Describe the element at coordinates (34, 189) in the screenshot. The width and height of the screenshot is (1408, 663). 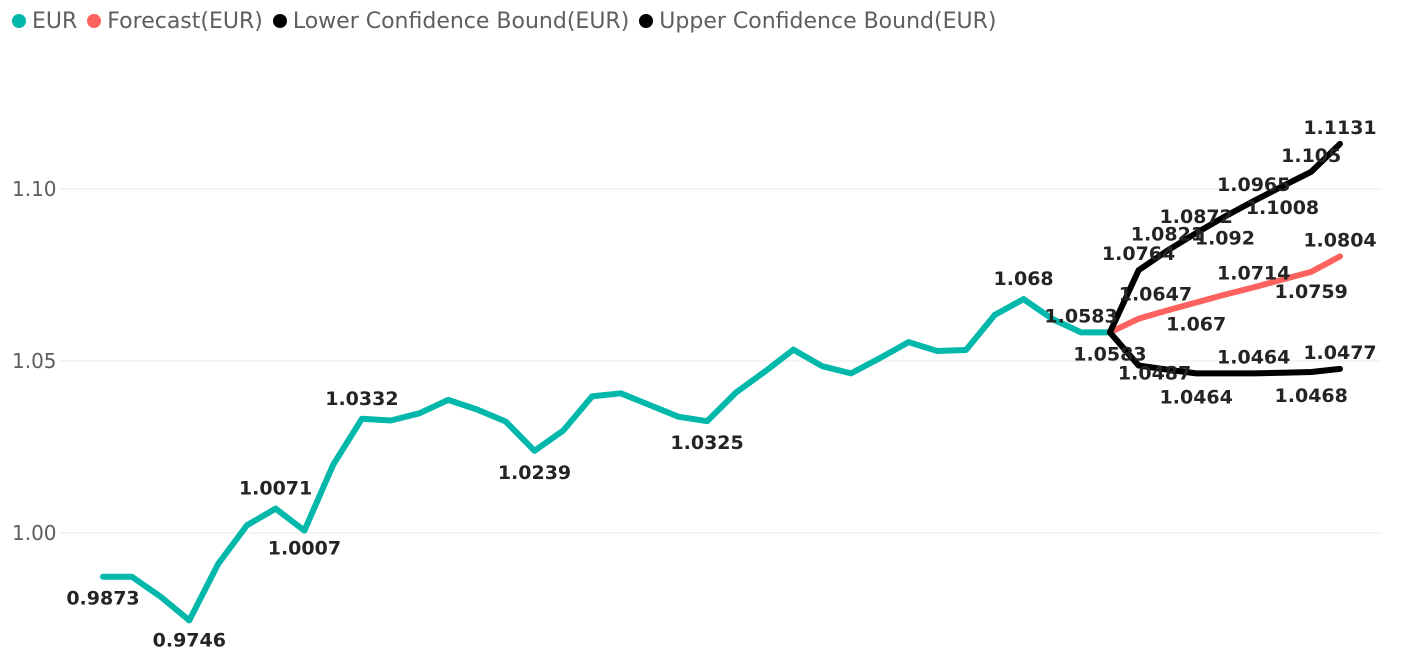
I see `y-tick-label: 1.10` at that location.